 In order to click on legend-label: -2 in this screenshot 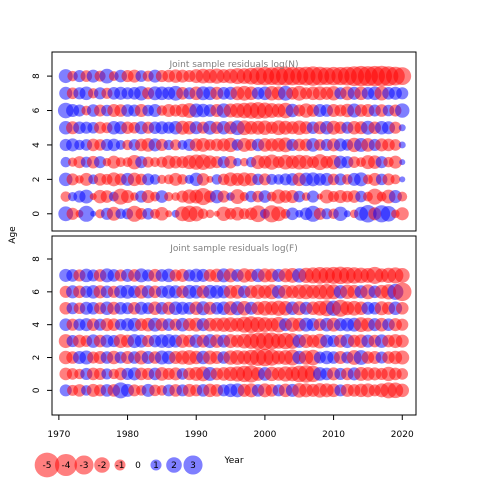, I will do `click(102, 466)`.